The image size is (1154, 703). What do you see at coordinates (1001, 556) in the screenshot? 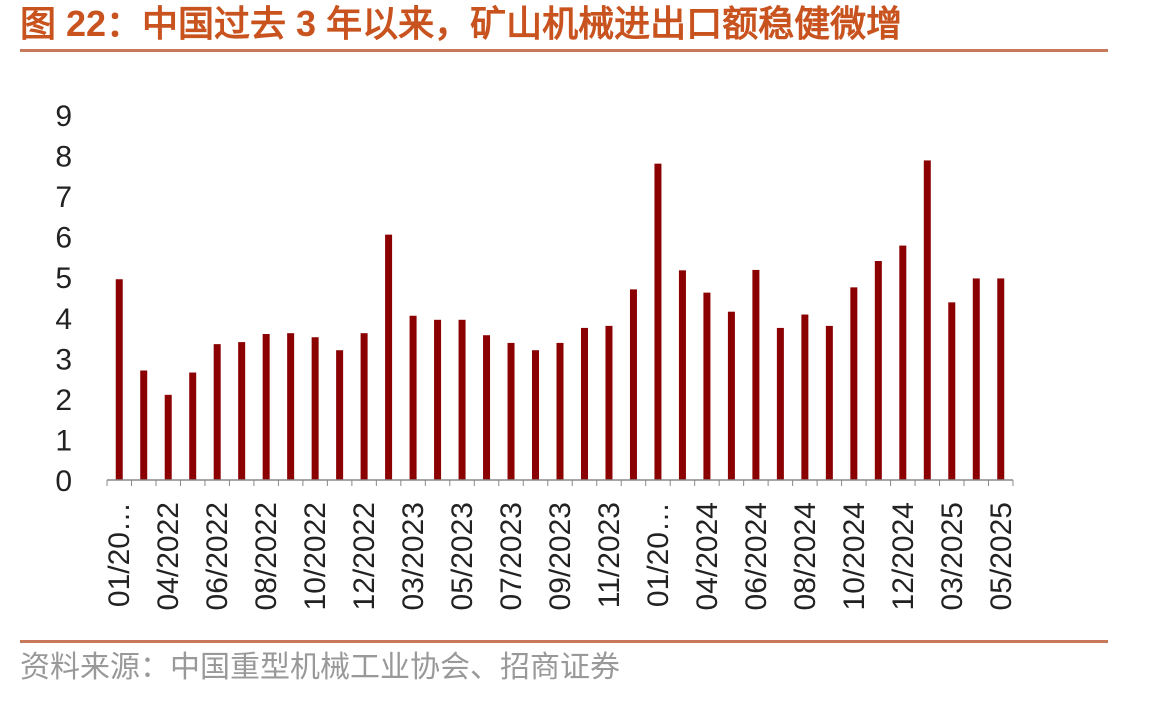
I see `x-tick-label: 05/2025` at bounding box center [1001, 556].